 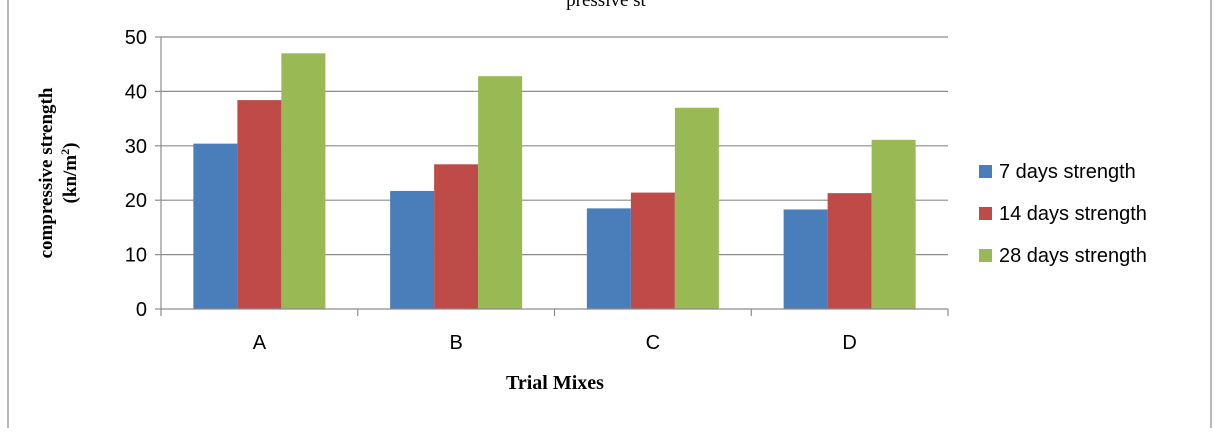 I want to click on y-tick-labels: 0 10 20 30 40 50, so click(x=136, y=174).